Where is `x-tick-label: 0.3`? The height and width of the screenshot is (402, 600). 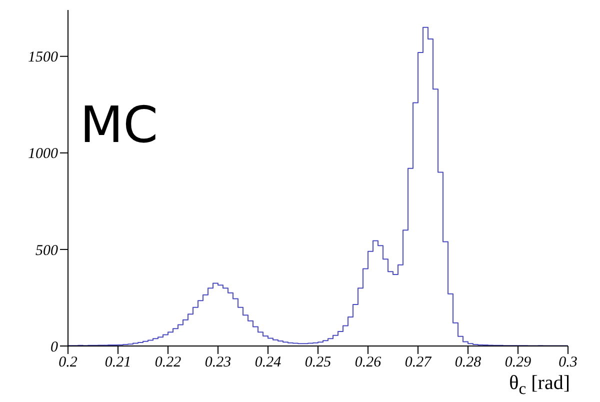 x-tick-label: 0.3 is located at coordinates (568, 362).